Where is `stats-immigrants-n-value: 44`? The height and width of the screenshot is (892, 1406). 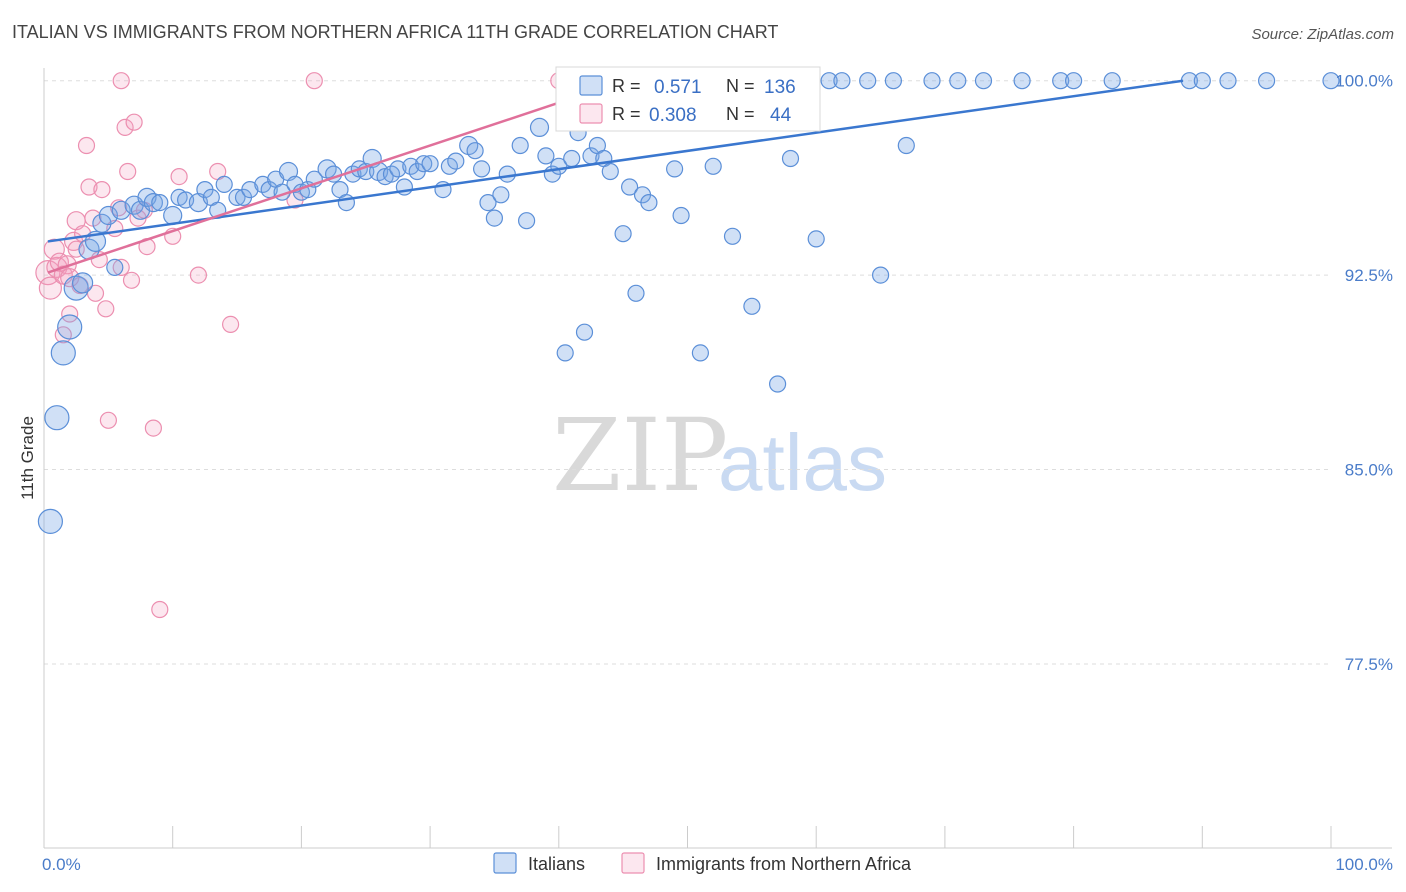 stats-immigrants-n-value: 44 is located at coordinates (781, 115).